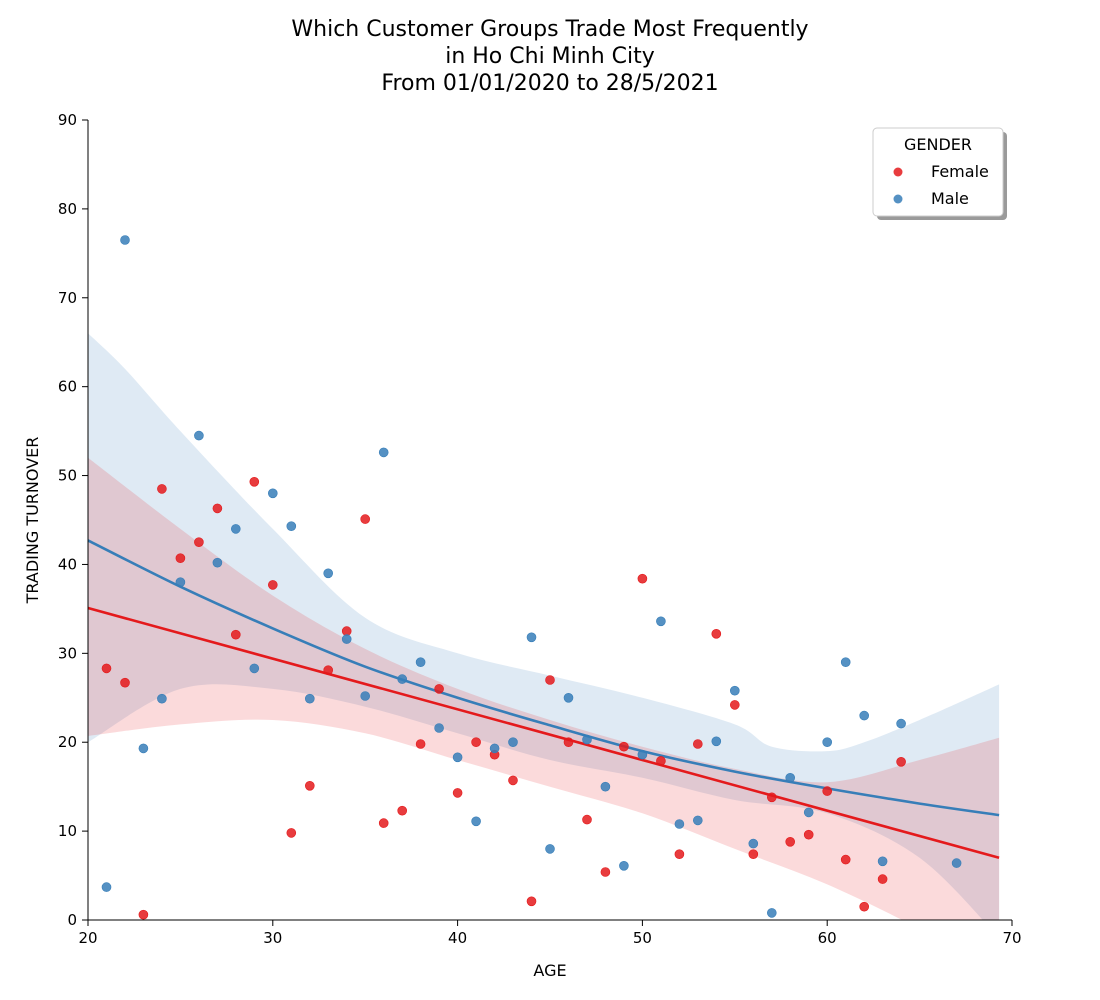 The image size is (1100, 1000). I want to click on y-tick-label: 40, so click(67, 564).